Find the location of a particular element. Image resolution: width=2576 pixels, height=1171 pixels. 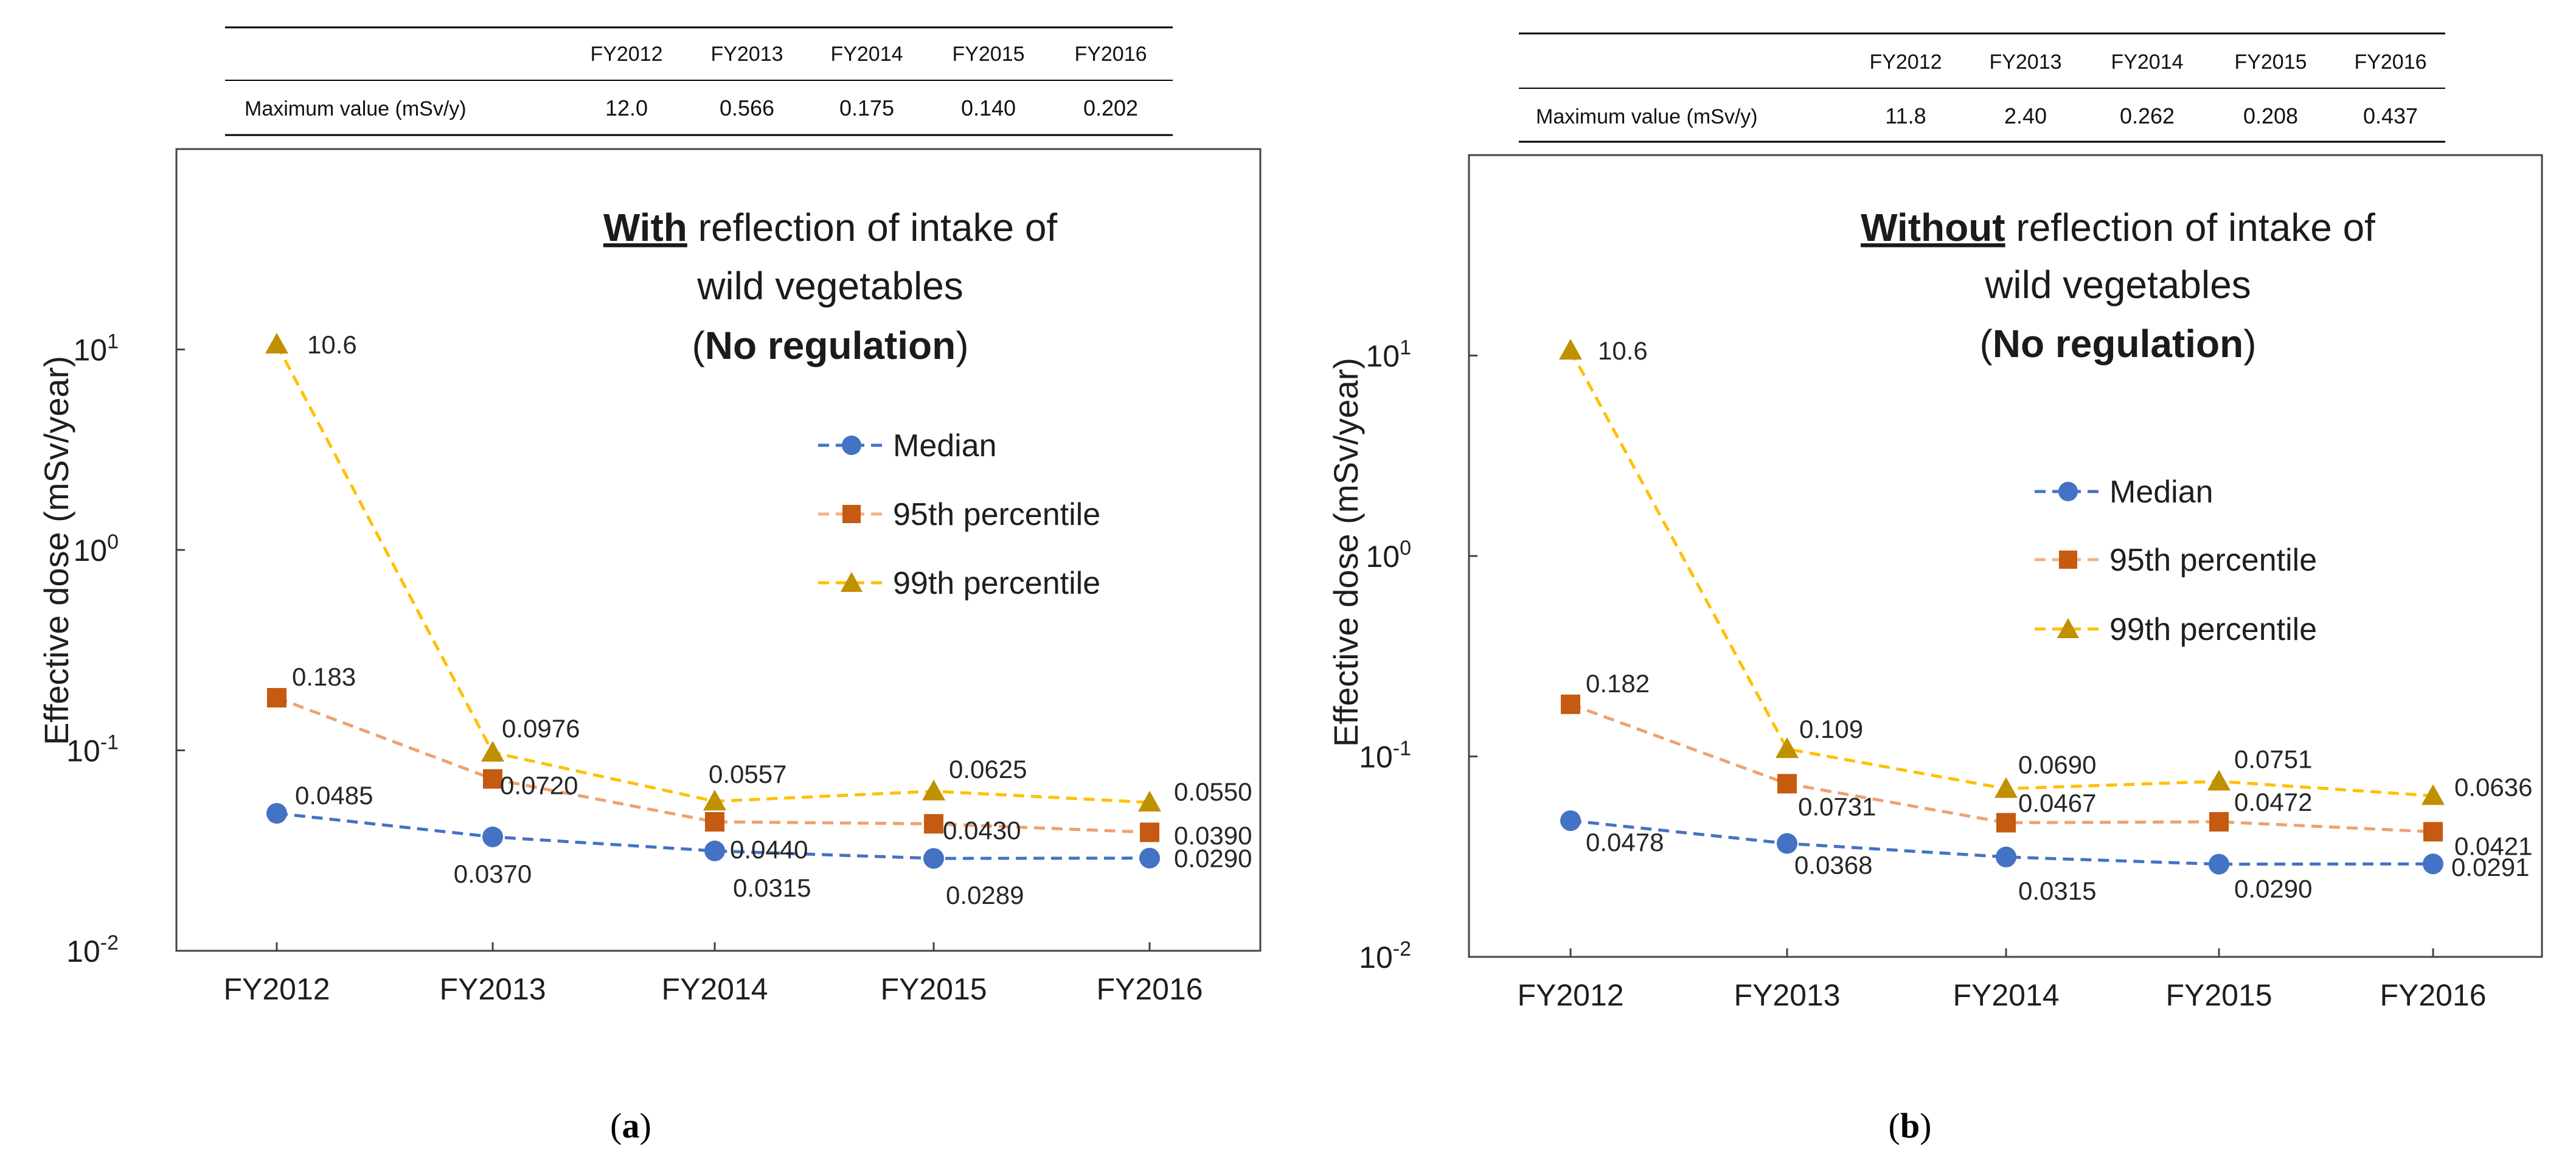

y-tick-exponent: 1 is located at coordinates (1405, 348).